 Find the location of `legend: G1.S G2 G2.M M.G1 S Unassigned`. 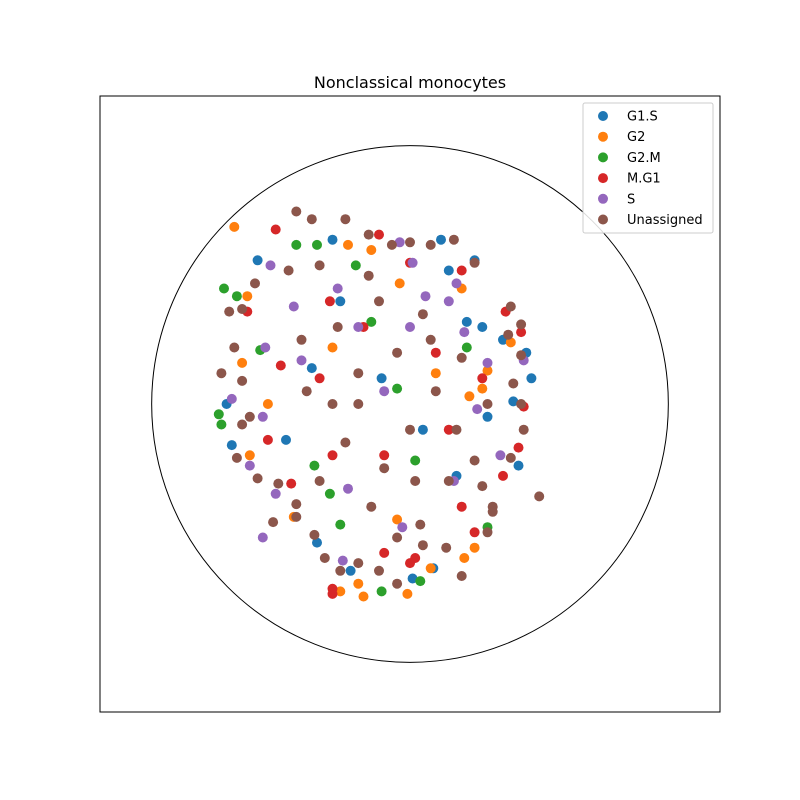

legend: G1.S G2 G2.M M.G1 S Unassigned is located at coordinates (648, 168).